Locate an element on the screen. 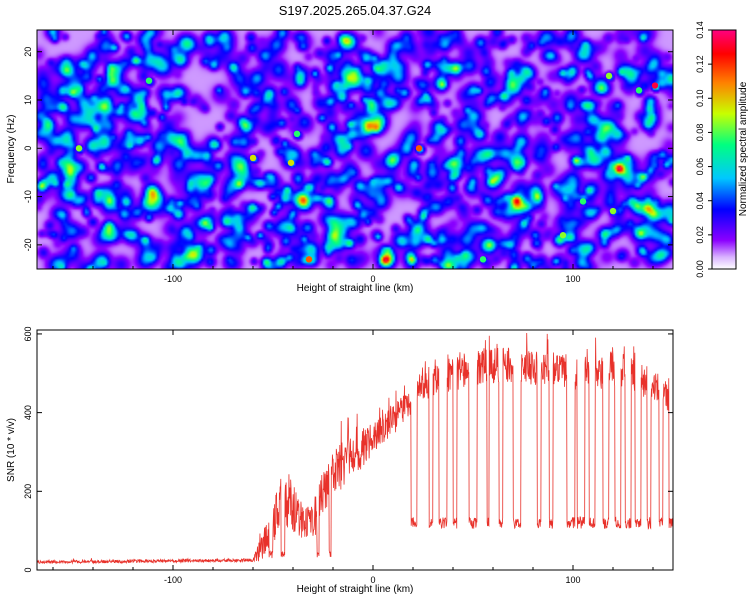 This screenshot has height=600, width=750. snr-x-label: Height of straight line (km) is located at coordinates (355, 589).